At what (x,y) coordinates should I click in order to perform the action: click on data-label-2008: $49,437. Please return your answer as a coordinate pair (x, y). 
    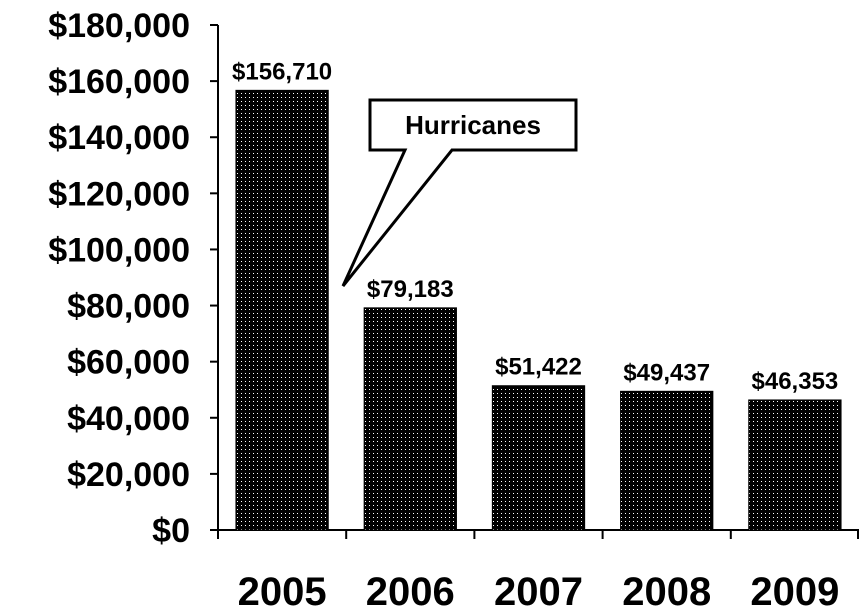
    Looking at the image, I should click on (666, 372).